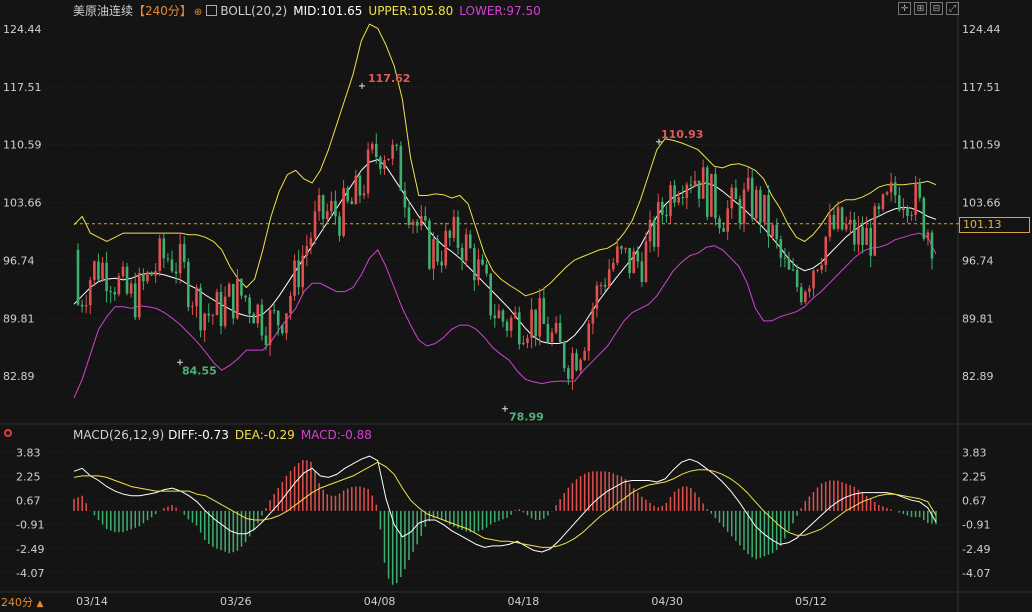 The width and height of the screenshot is (1032, 612). What do you see at coordinates (974, 501) in the screenshot?
I see `right-macd-tick: 0.67` at bounding box center [974, 501].